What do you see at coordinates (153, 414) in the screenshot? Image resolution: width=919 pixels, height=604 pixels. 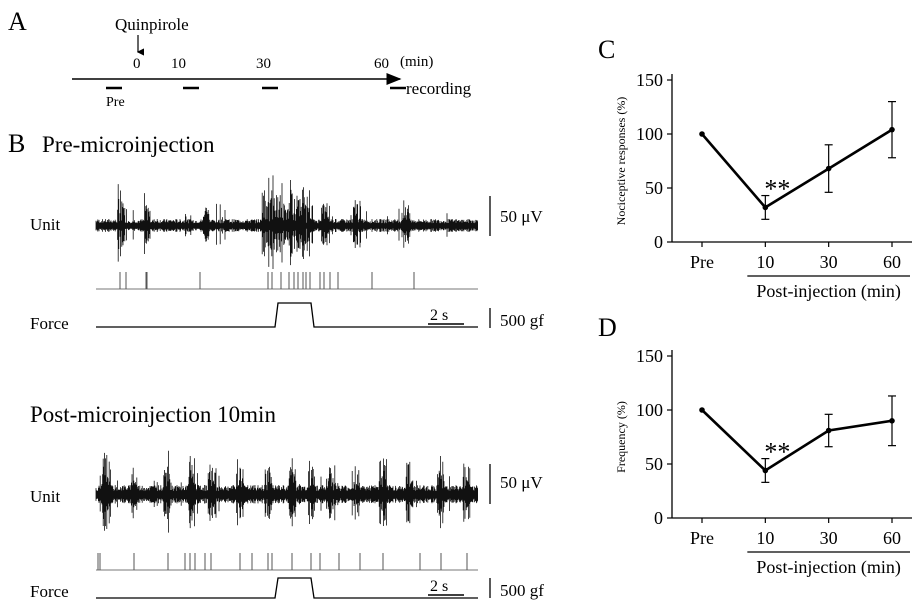 I see `post-title: Post-microinjection 10min` at bounding box center [153, 414].